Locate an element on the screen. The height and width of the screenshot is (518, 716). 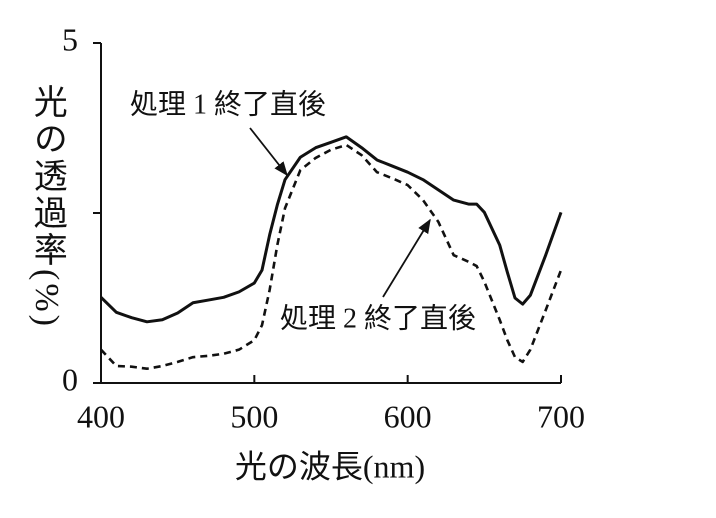
y-tick-label: 0 is located at coordinates (70, 379).